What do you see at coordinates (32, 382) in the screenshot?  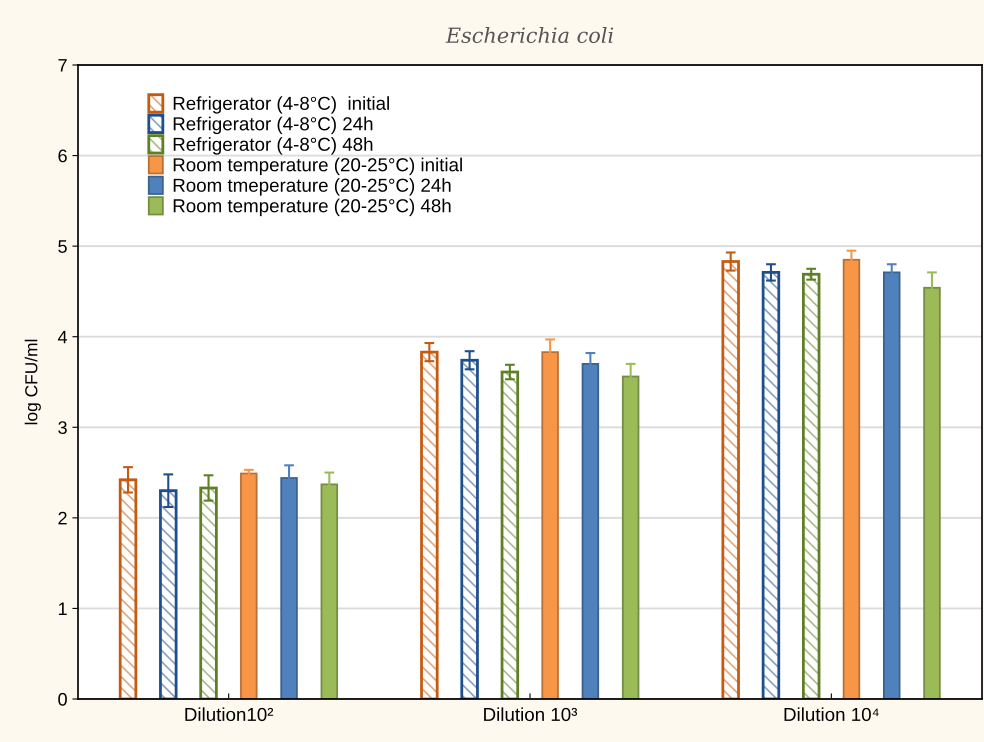 I see `y-axis-title: log CFU/ml` at bounding box center [32, 382].